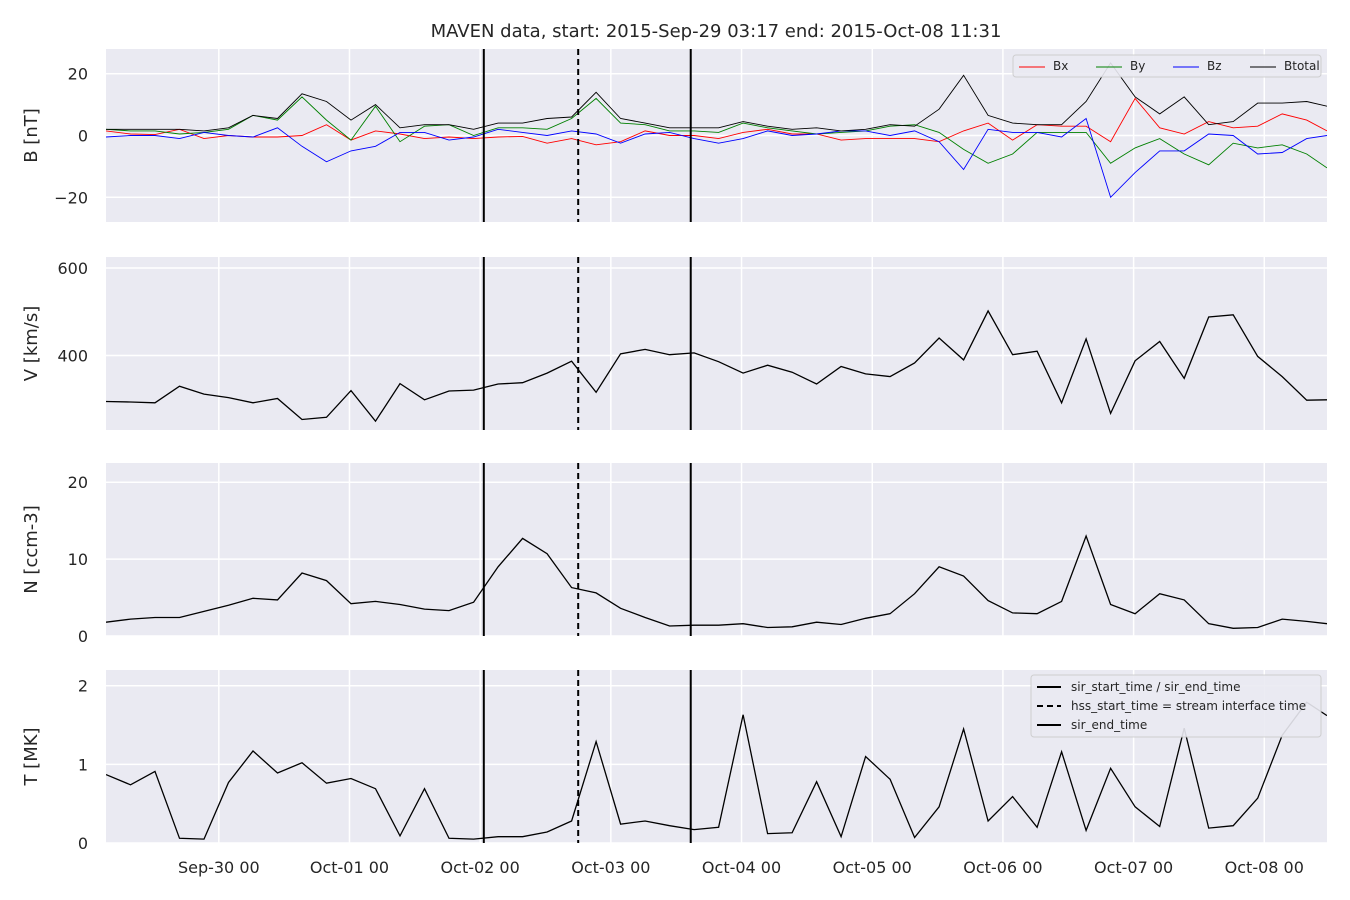 This screenshot has height=900, width=1350. I want to click on legend-b: Bx By Bz Btotal, so click(1167, 66).